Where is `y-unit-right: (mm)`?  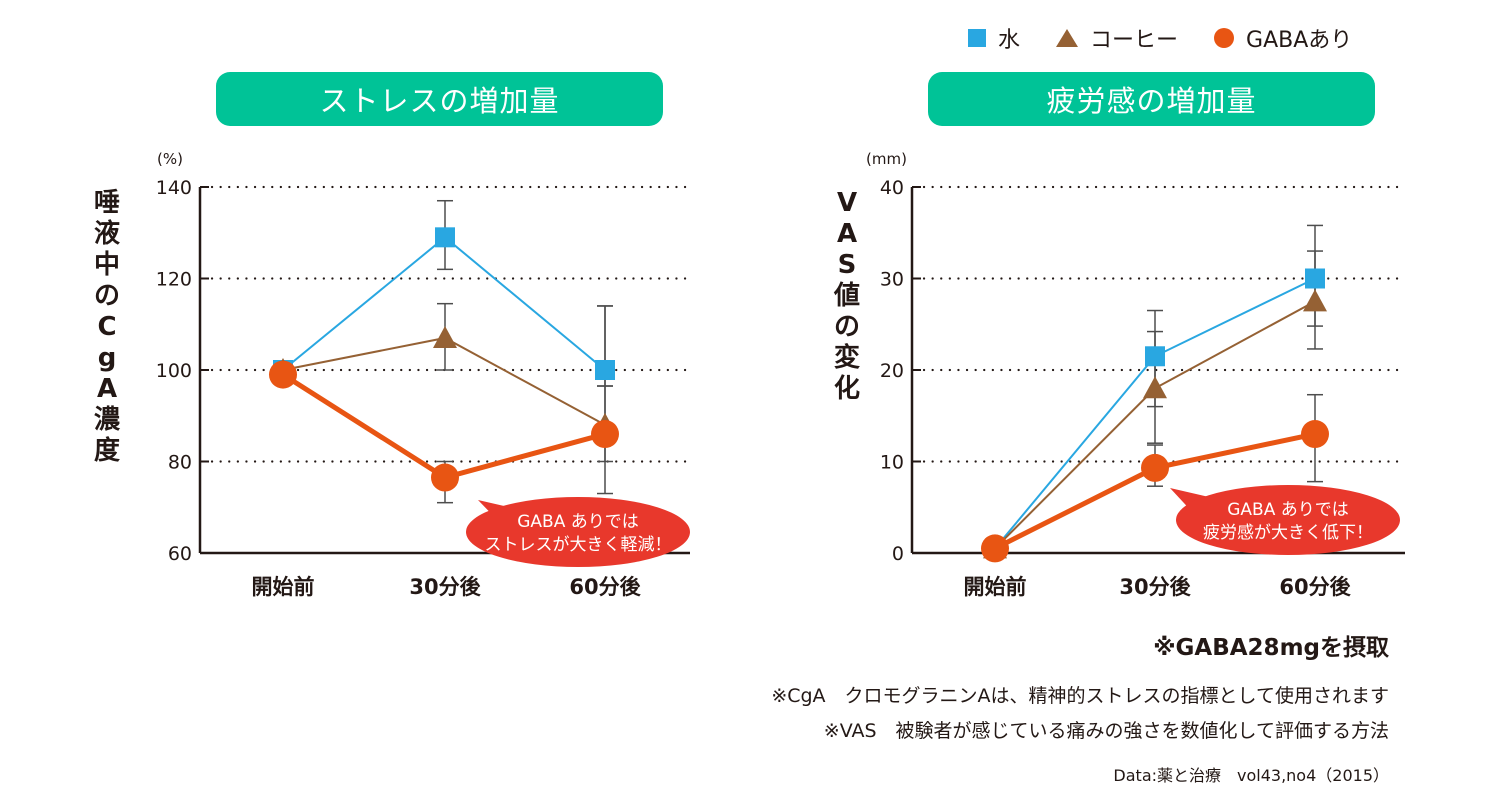
y-unit-right: (mm) is located at coordinates (886, 159).